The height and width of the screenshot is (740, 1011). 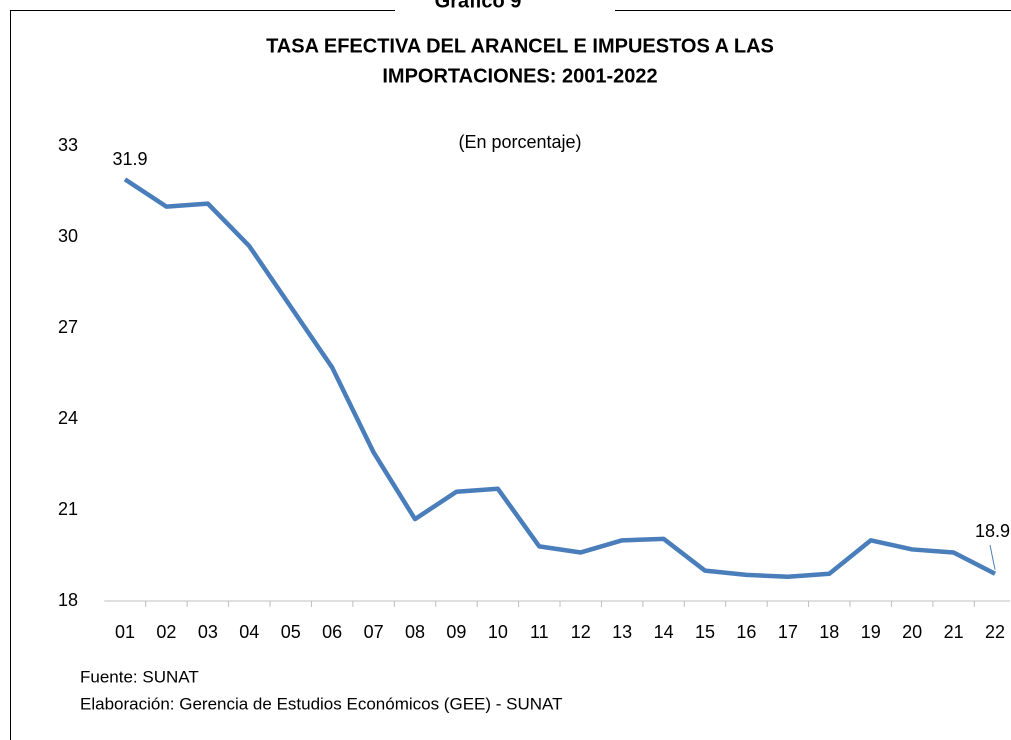 I want to click on x-tick-label: 16, so click(x=746, y=632).